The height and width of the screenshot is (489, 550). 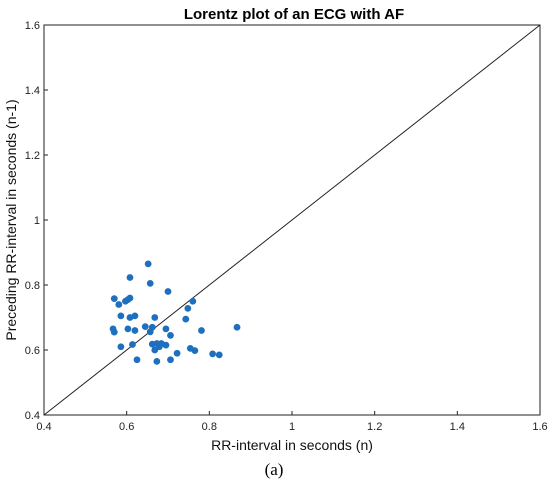 I want to click on y-tick-label: 0.6, so click(x=32, y=351).